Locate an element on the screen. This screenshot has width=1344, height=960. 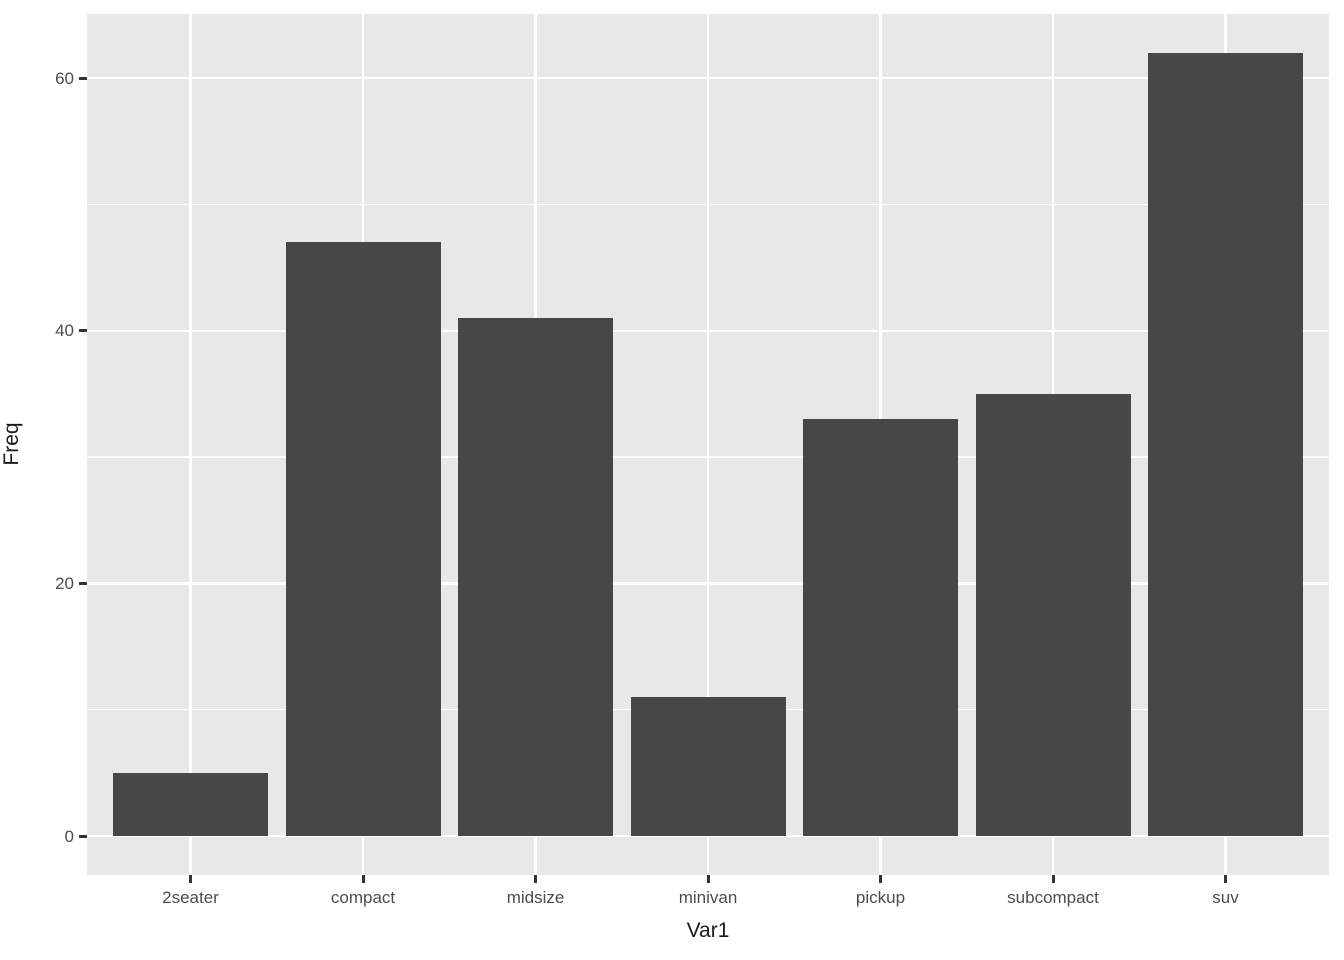
y-tick-label-40: 40 is located at coordinates (64, 331).